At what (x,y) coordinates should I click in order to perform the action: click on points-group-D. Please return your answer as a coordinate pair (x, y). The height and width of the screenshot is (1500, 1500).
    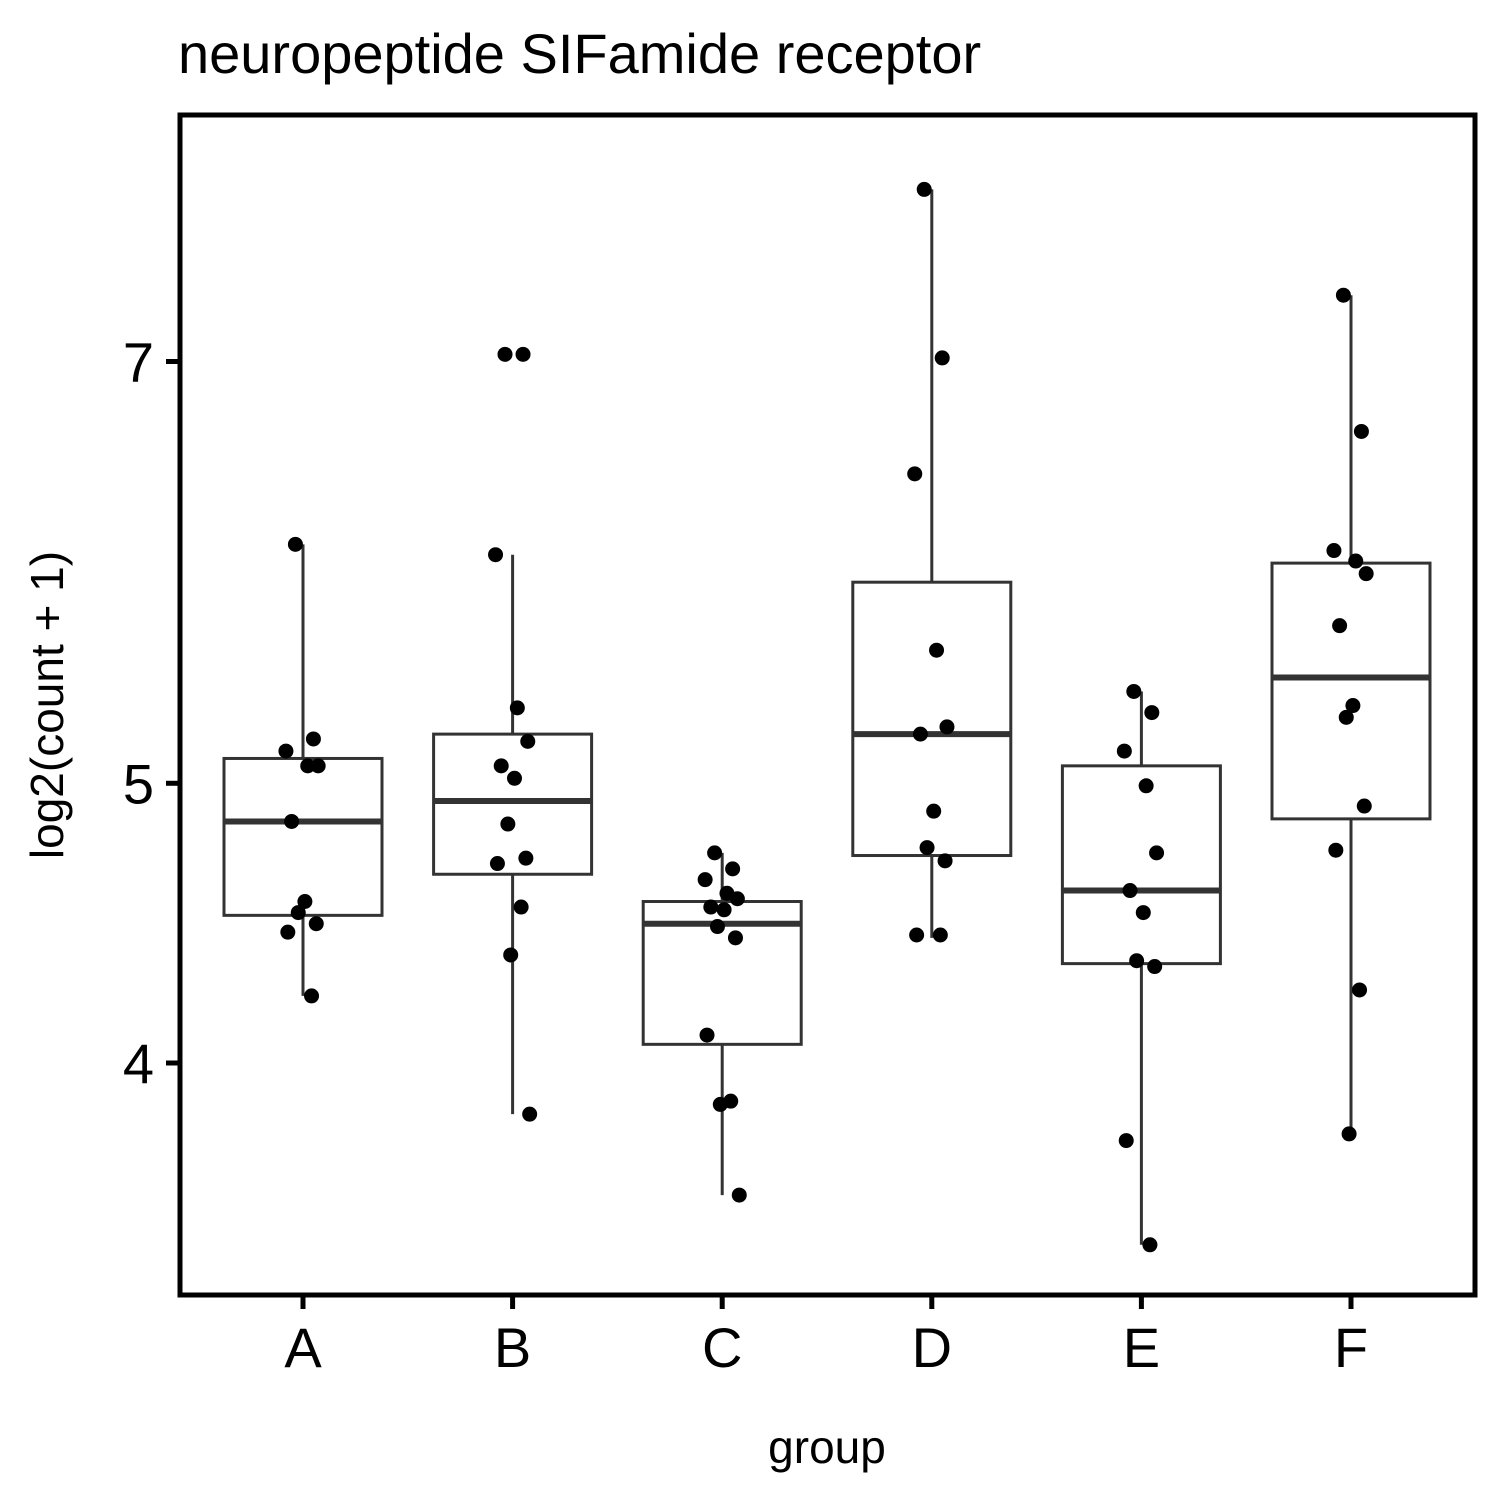
    Looking at the image, I should click on (931, 562).